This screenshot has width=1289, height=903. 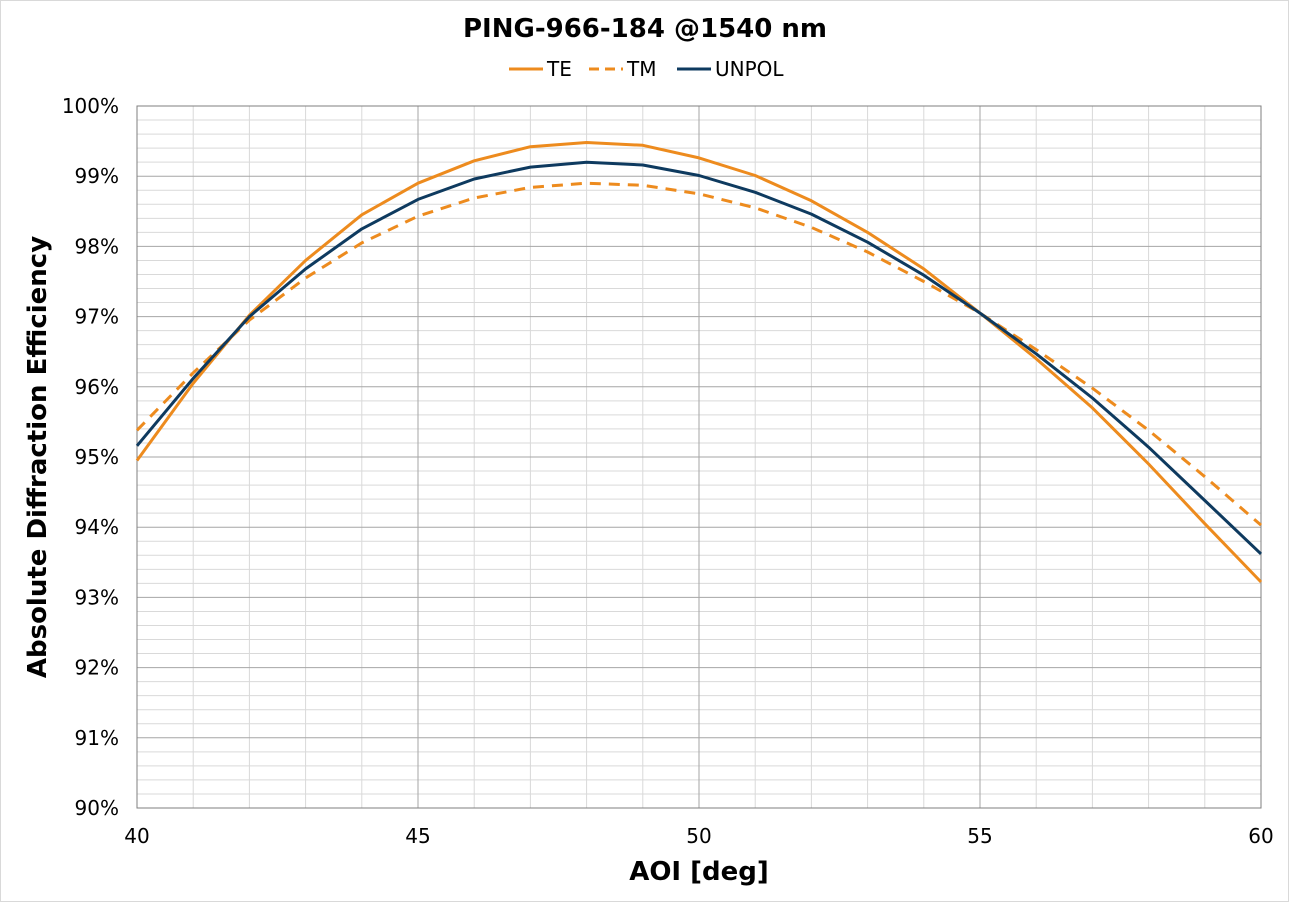 I want to click on y-axis-title: Absolute Diffraction Efficiency, so click(x=38, y=457).